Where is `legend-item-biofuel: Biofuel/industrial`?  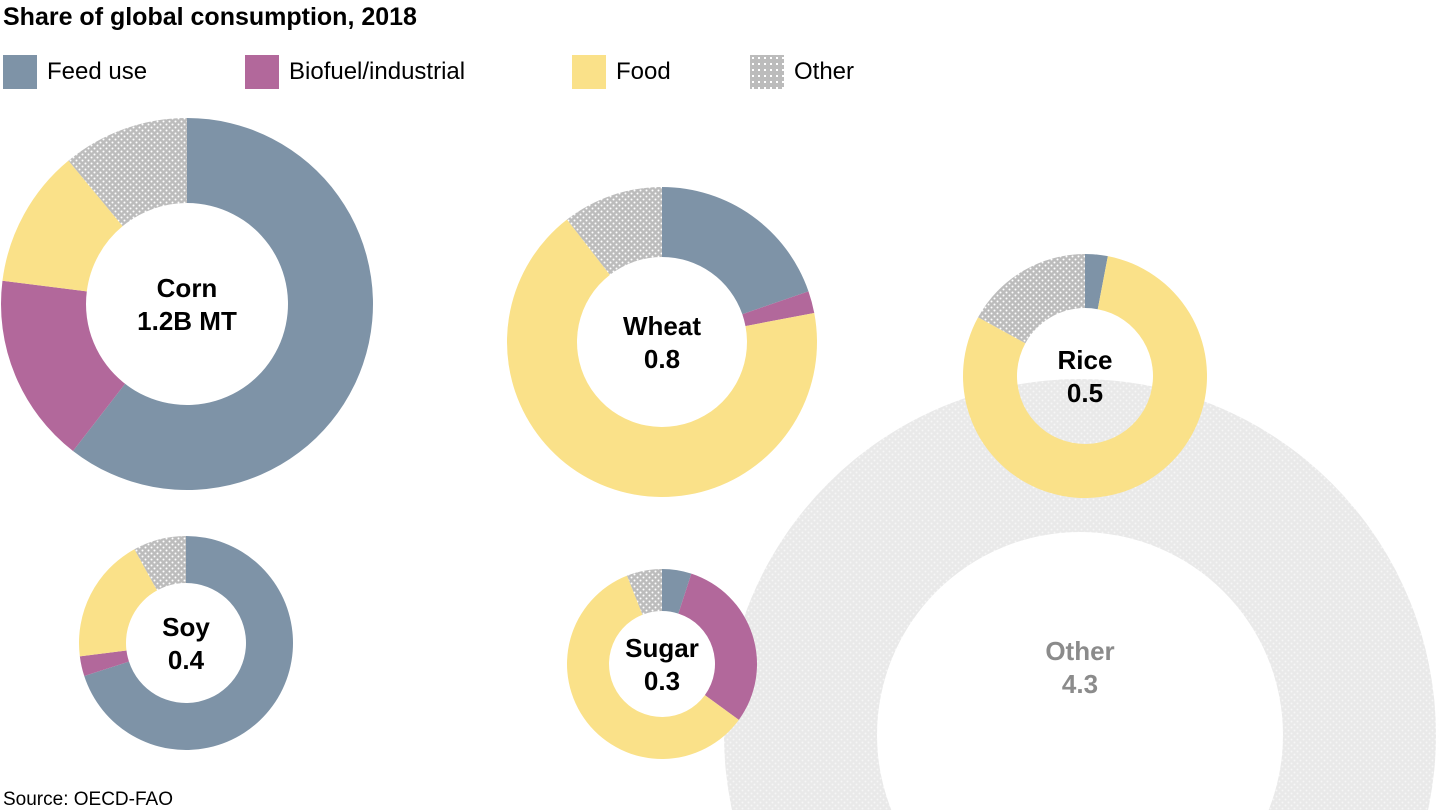
legend-item-biofuel: Biofuel/industrial is located at coordinates (355, 72).